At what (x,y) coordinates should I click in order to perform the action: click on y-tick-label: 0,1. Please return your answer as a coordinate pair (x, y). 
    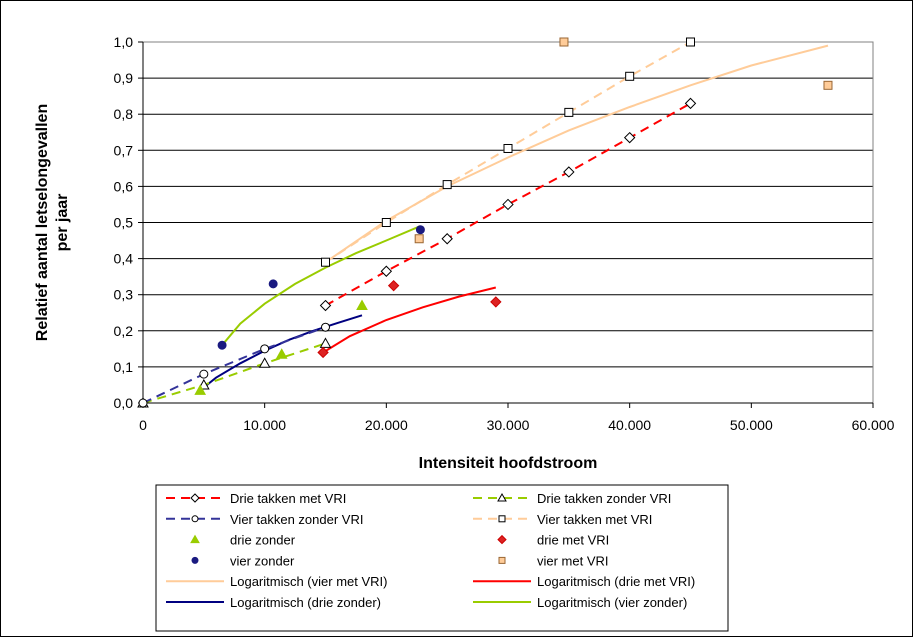
    Looking at the image, I should click on (124, 367).